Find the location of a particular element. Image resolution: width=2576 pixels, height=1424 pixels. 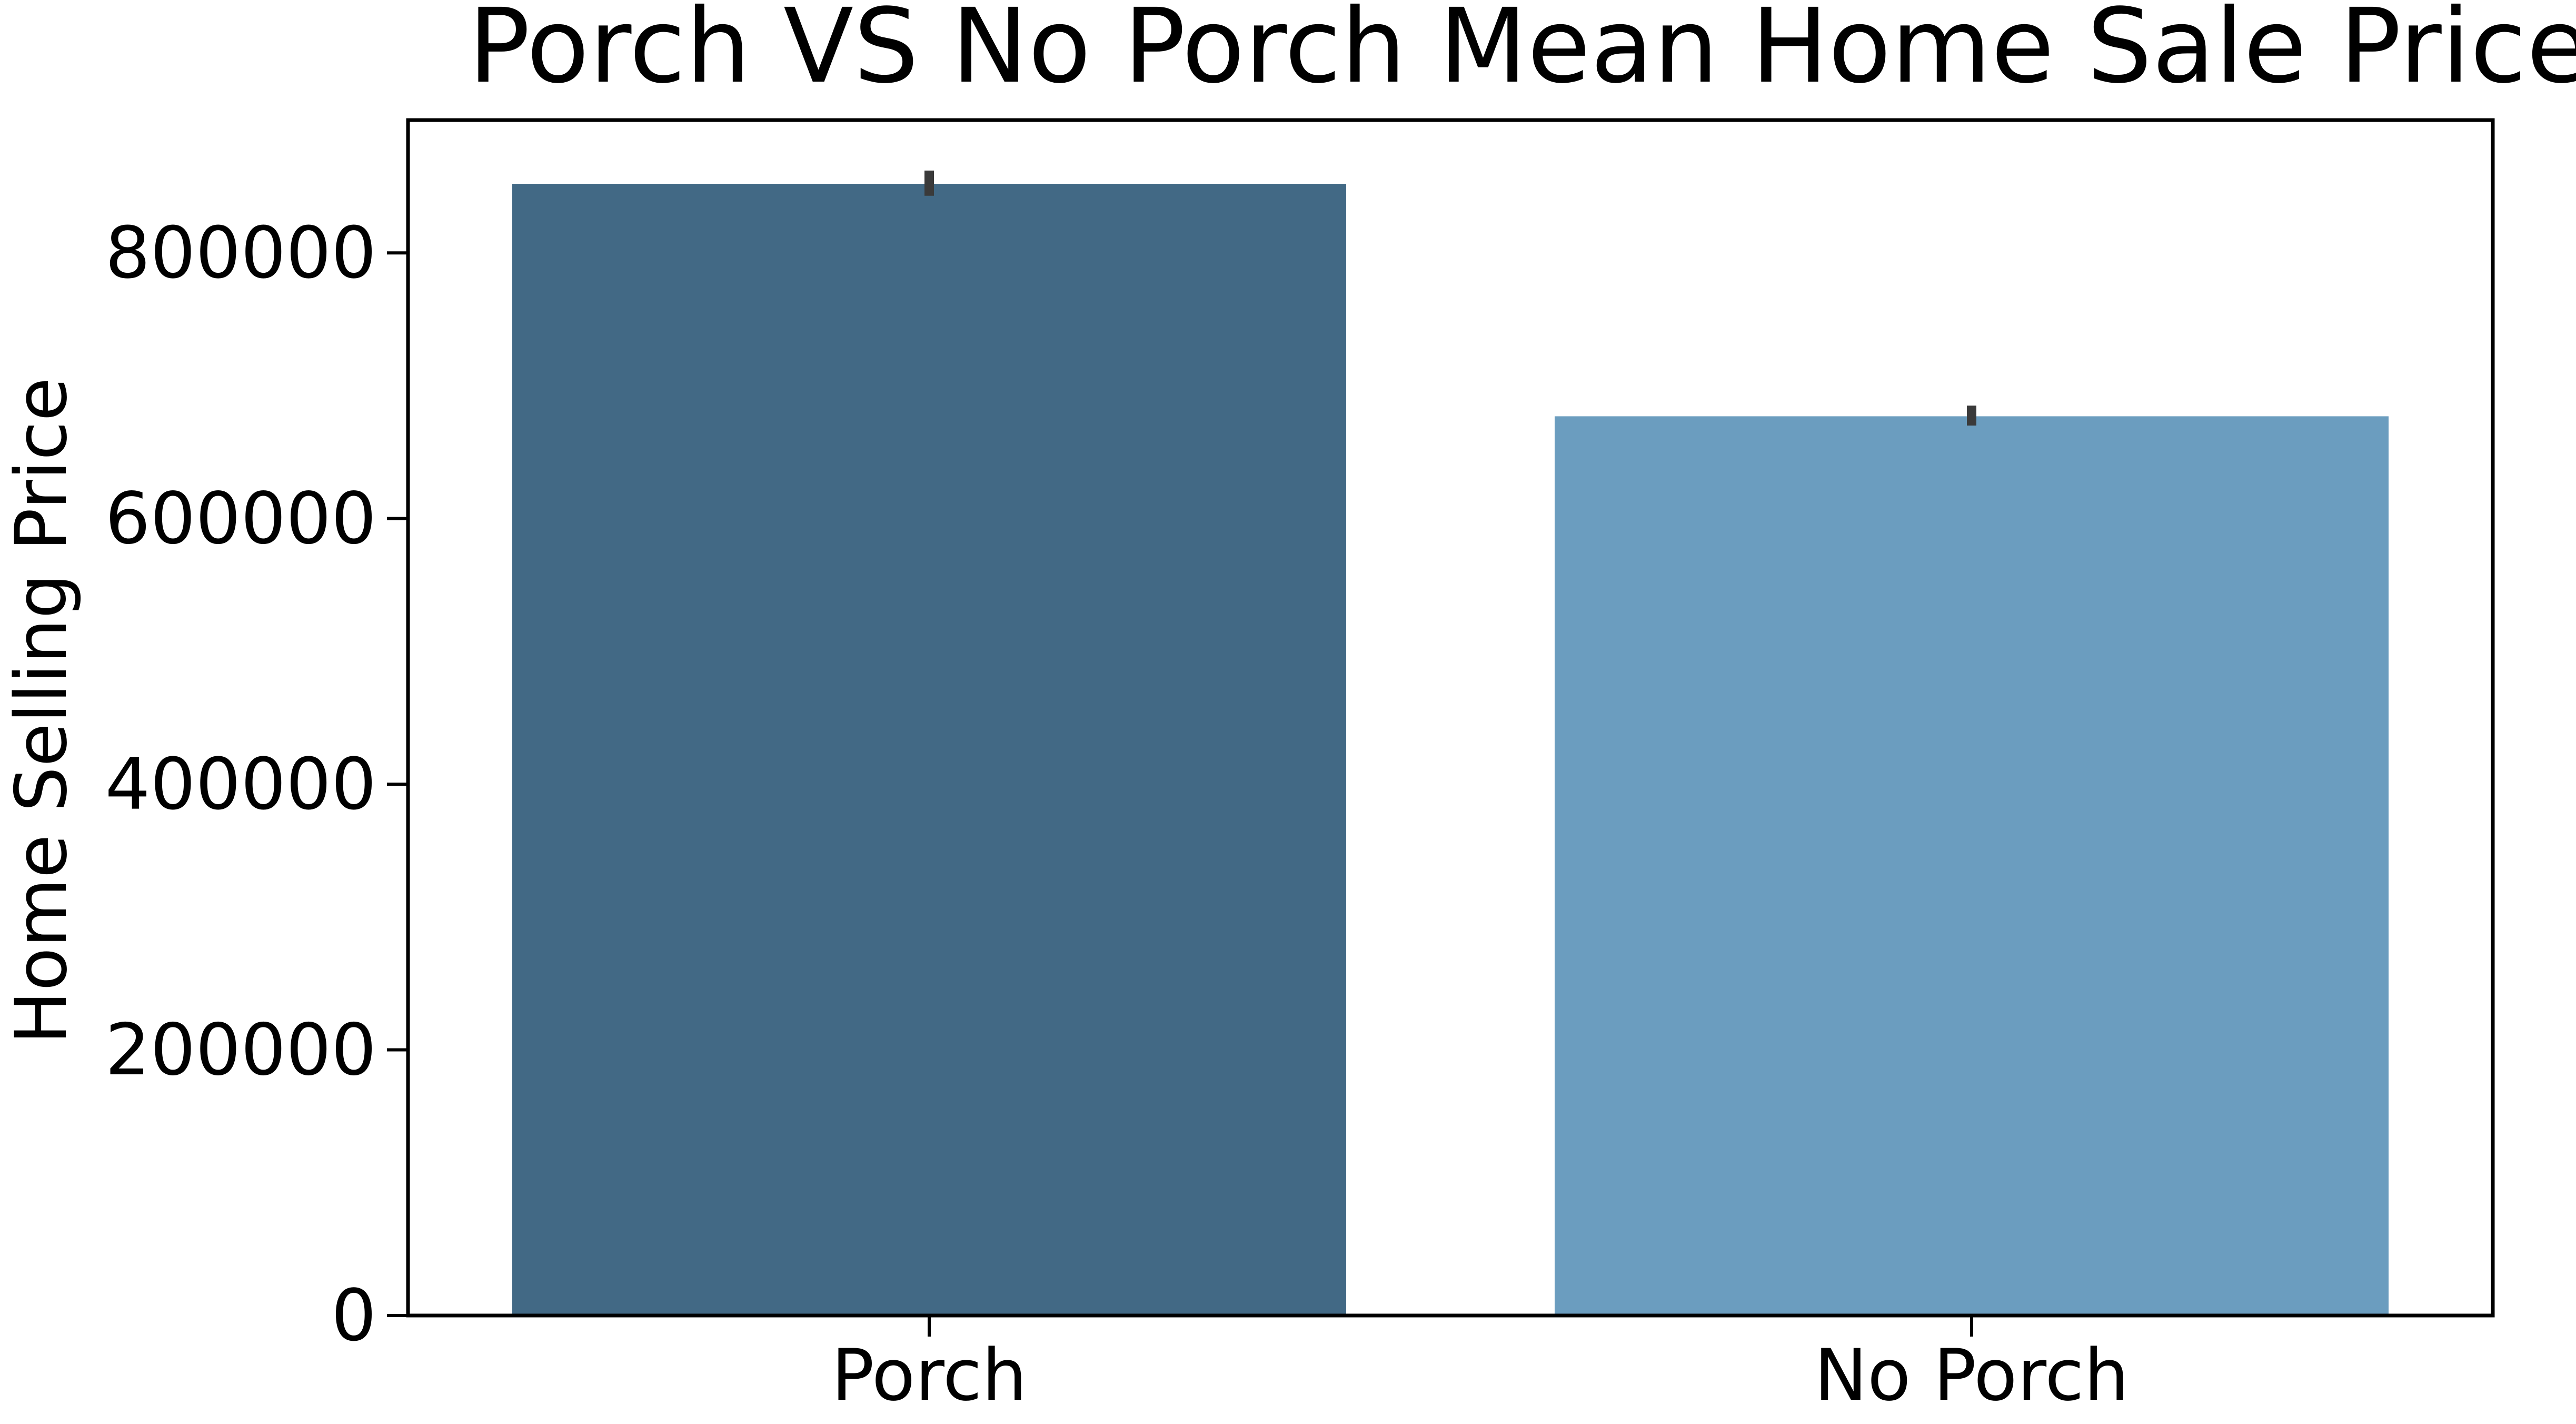

y-tick-label: 400000 is located at coordinates (241, 784).